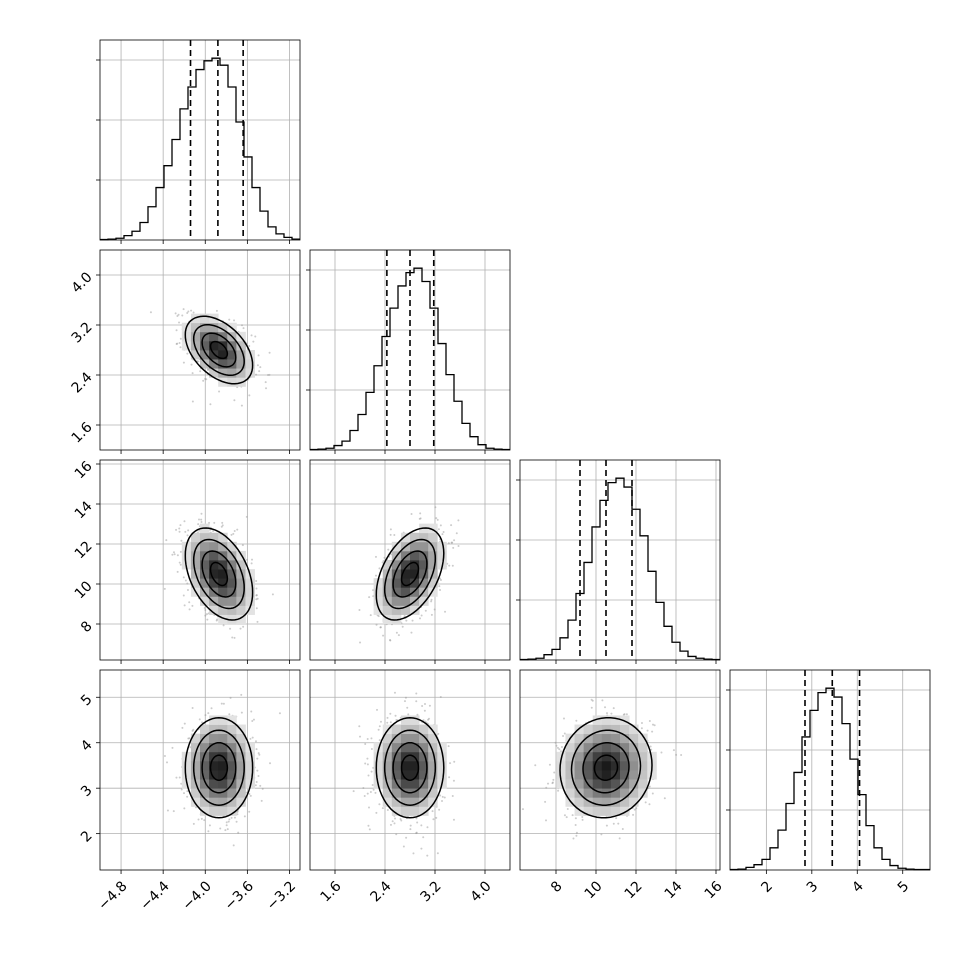 The height and width of the screenshot is (970, 970). Describe the element at coordinates (84, 550) in the screenshot. I see `y-tick-label: 12` at that location.